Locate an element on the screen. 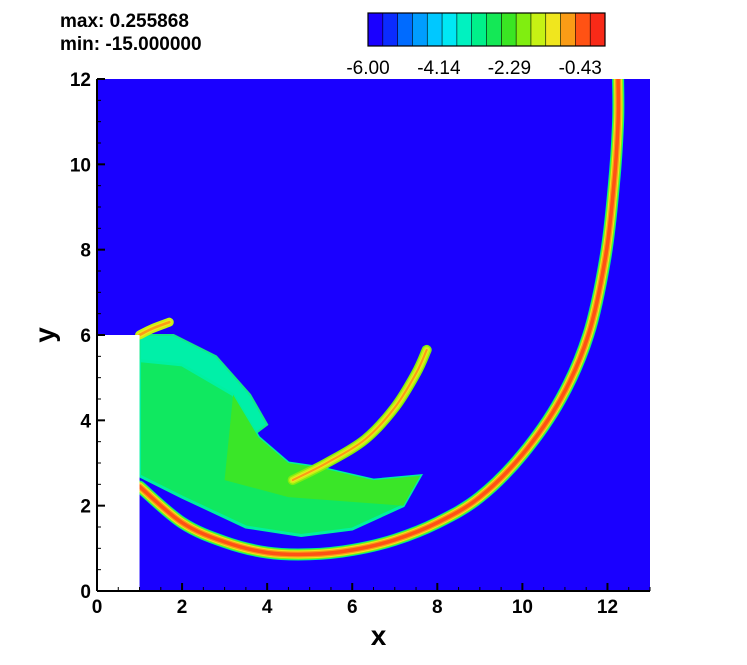 Image resolution: width=747 pixels, height=665 pixels. y-tick-label: 2 is located at coordinates (85, 507).